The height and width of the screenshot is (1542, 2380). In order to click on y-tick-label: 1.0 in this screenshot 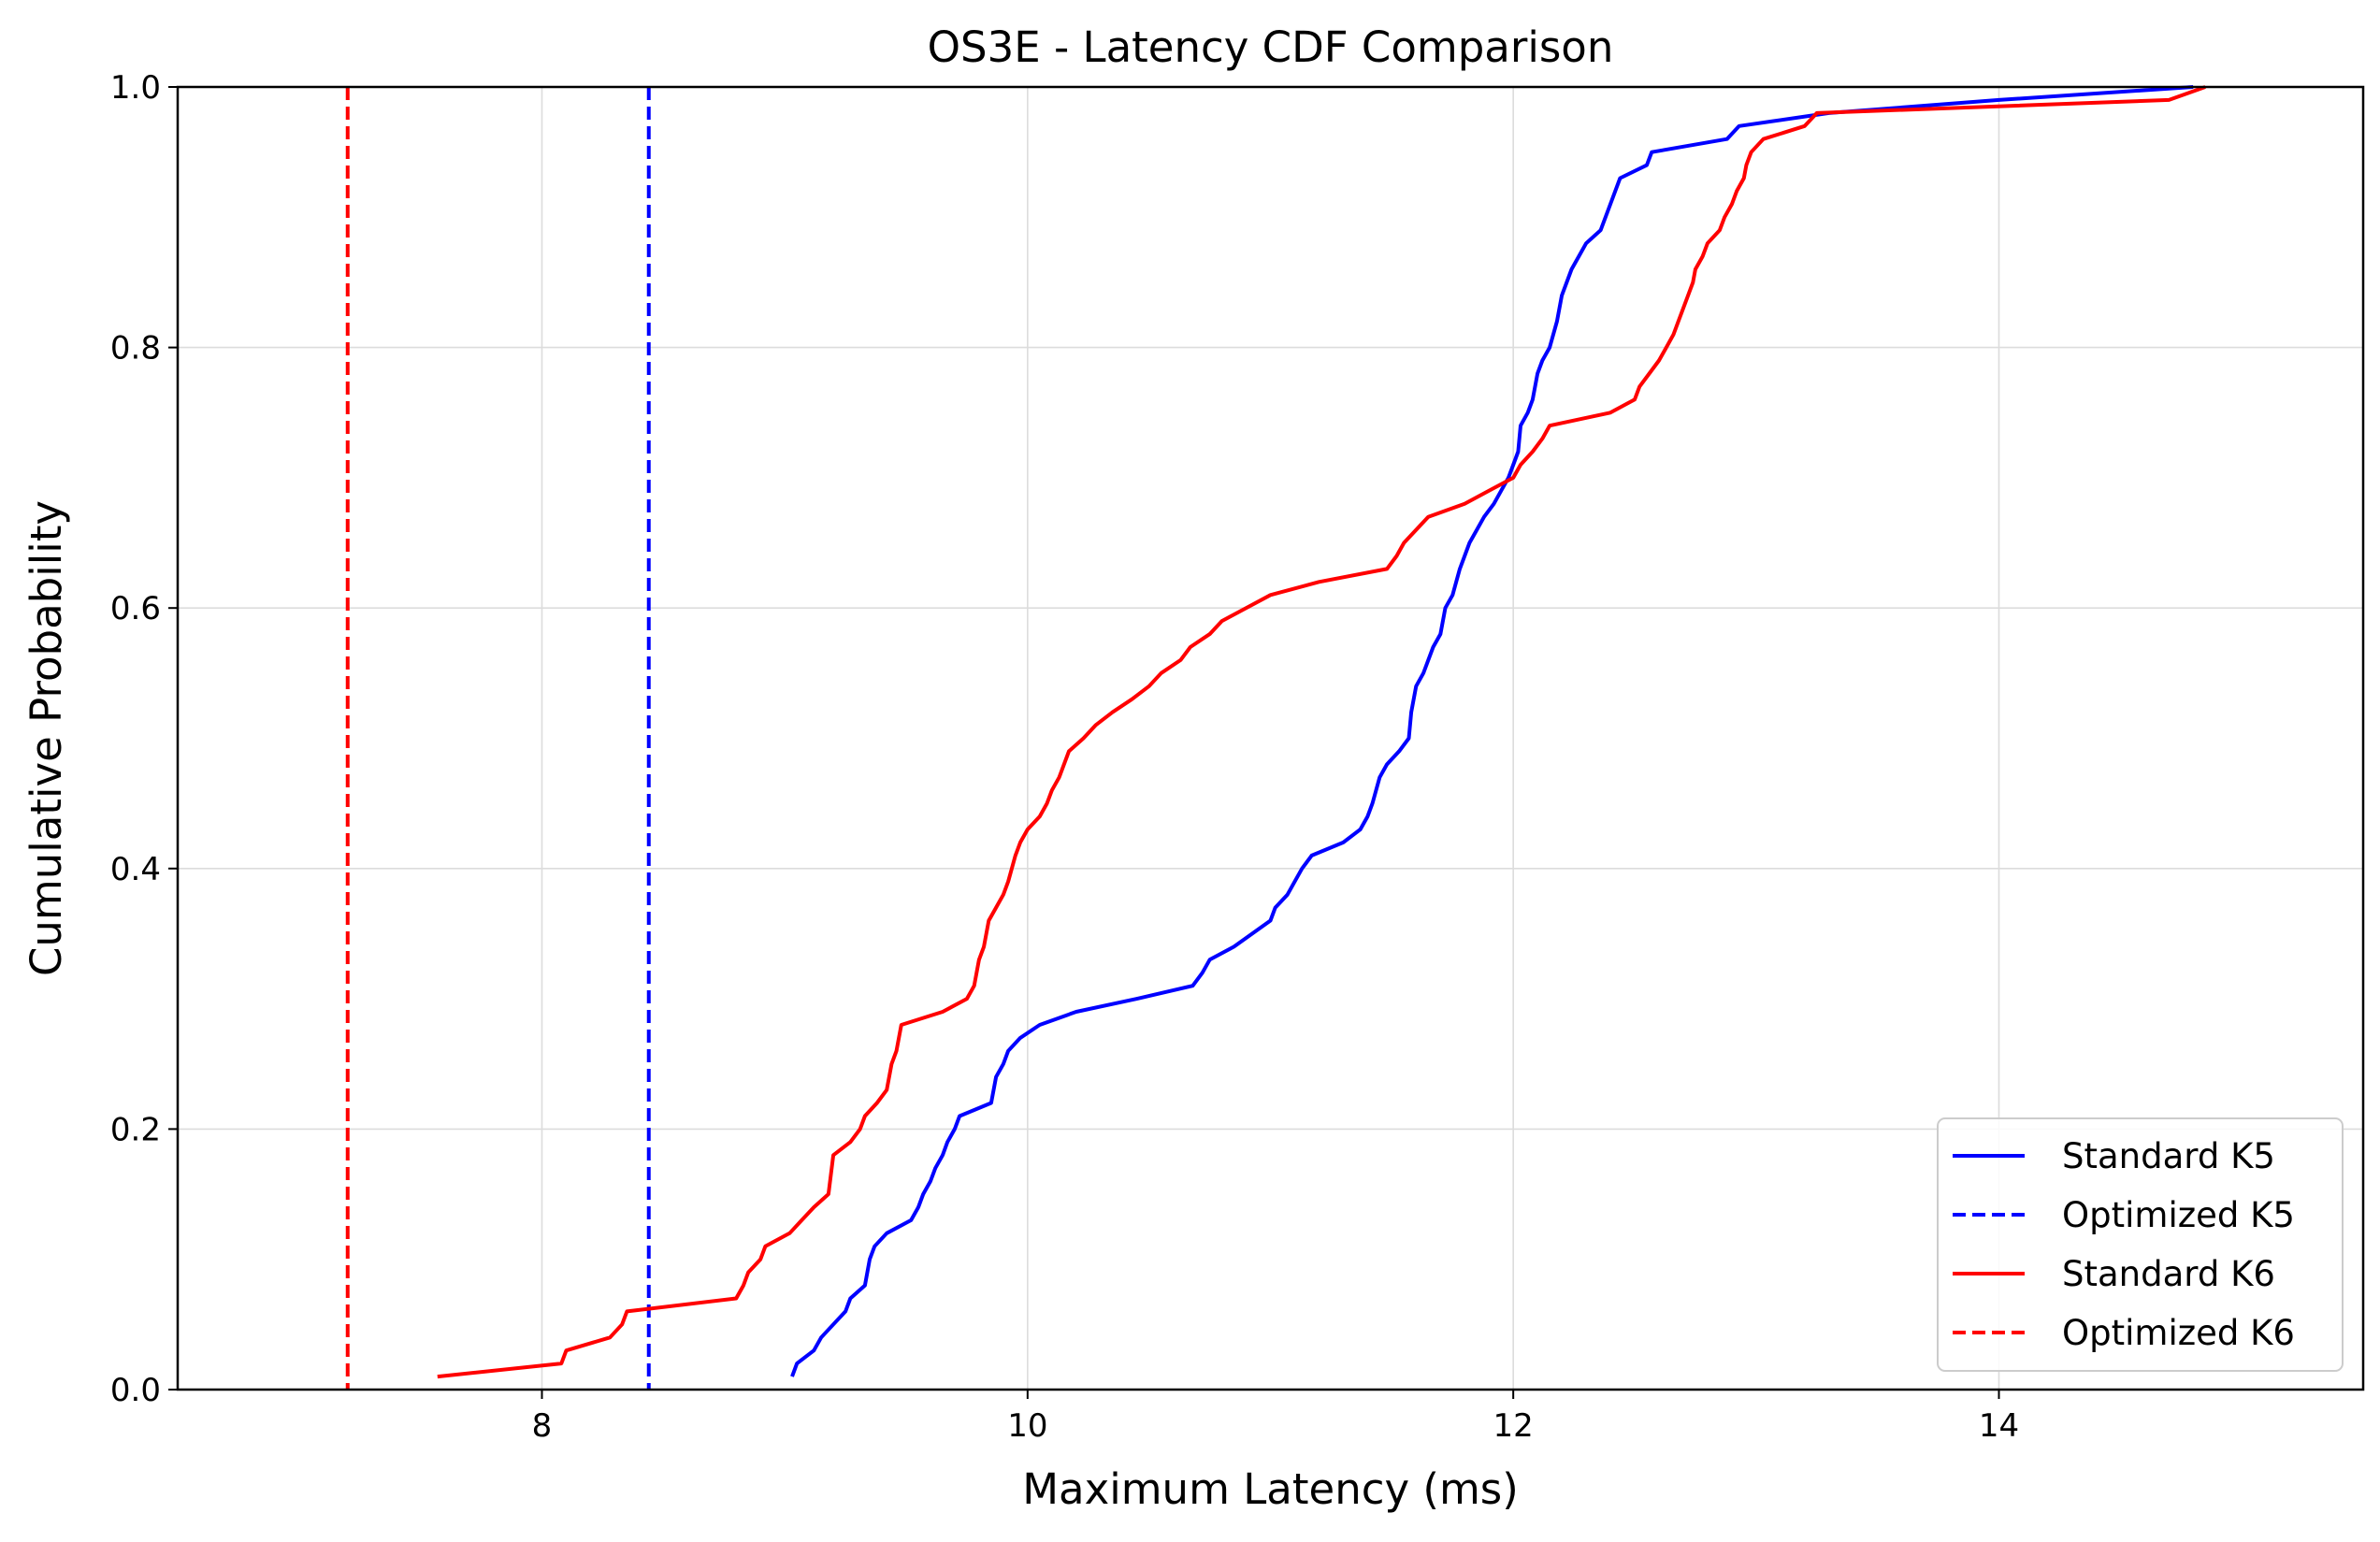, I will do `click(135, 88)`.